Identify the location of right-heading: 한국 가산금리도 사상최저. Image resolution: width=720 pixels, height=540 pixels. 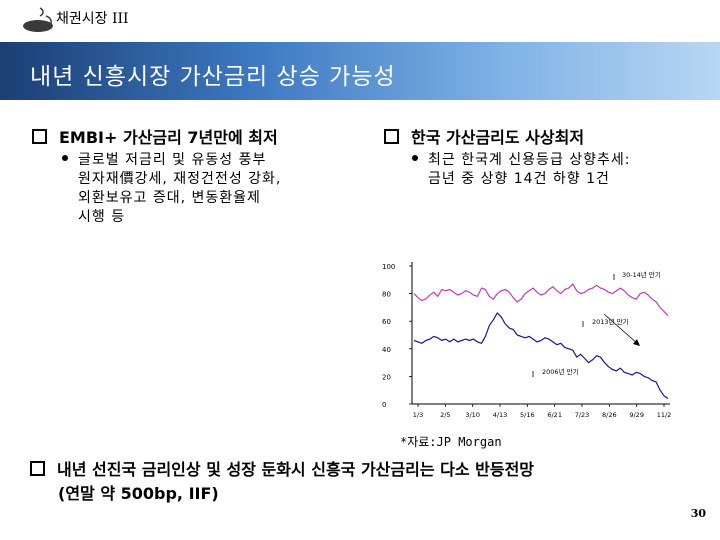
(498, 137).